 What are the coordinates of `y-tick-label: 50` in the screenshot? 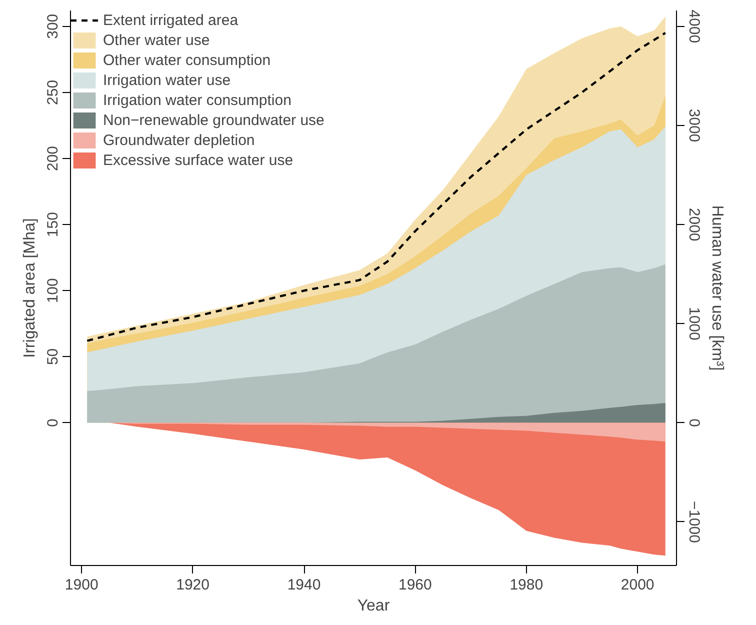 It's located at (53, 357).